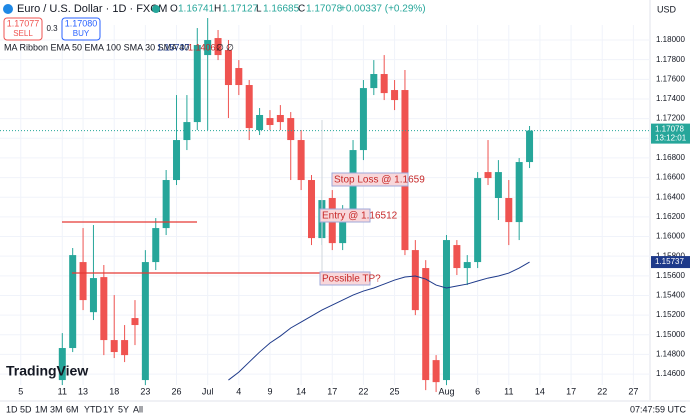 The image size is (690, 418). I want to click on buy-label: BUY, so click(81, 33).